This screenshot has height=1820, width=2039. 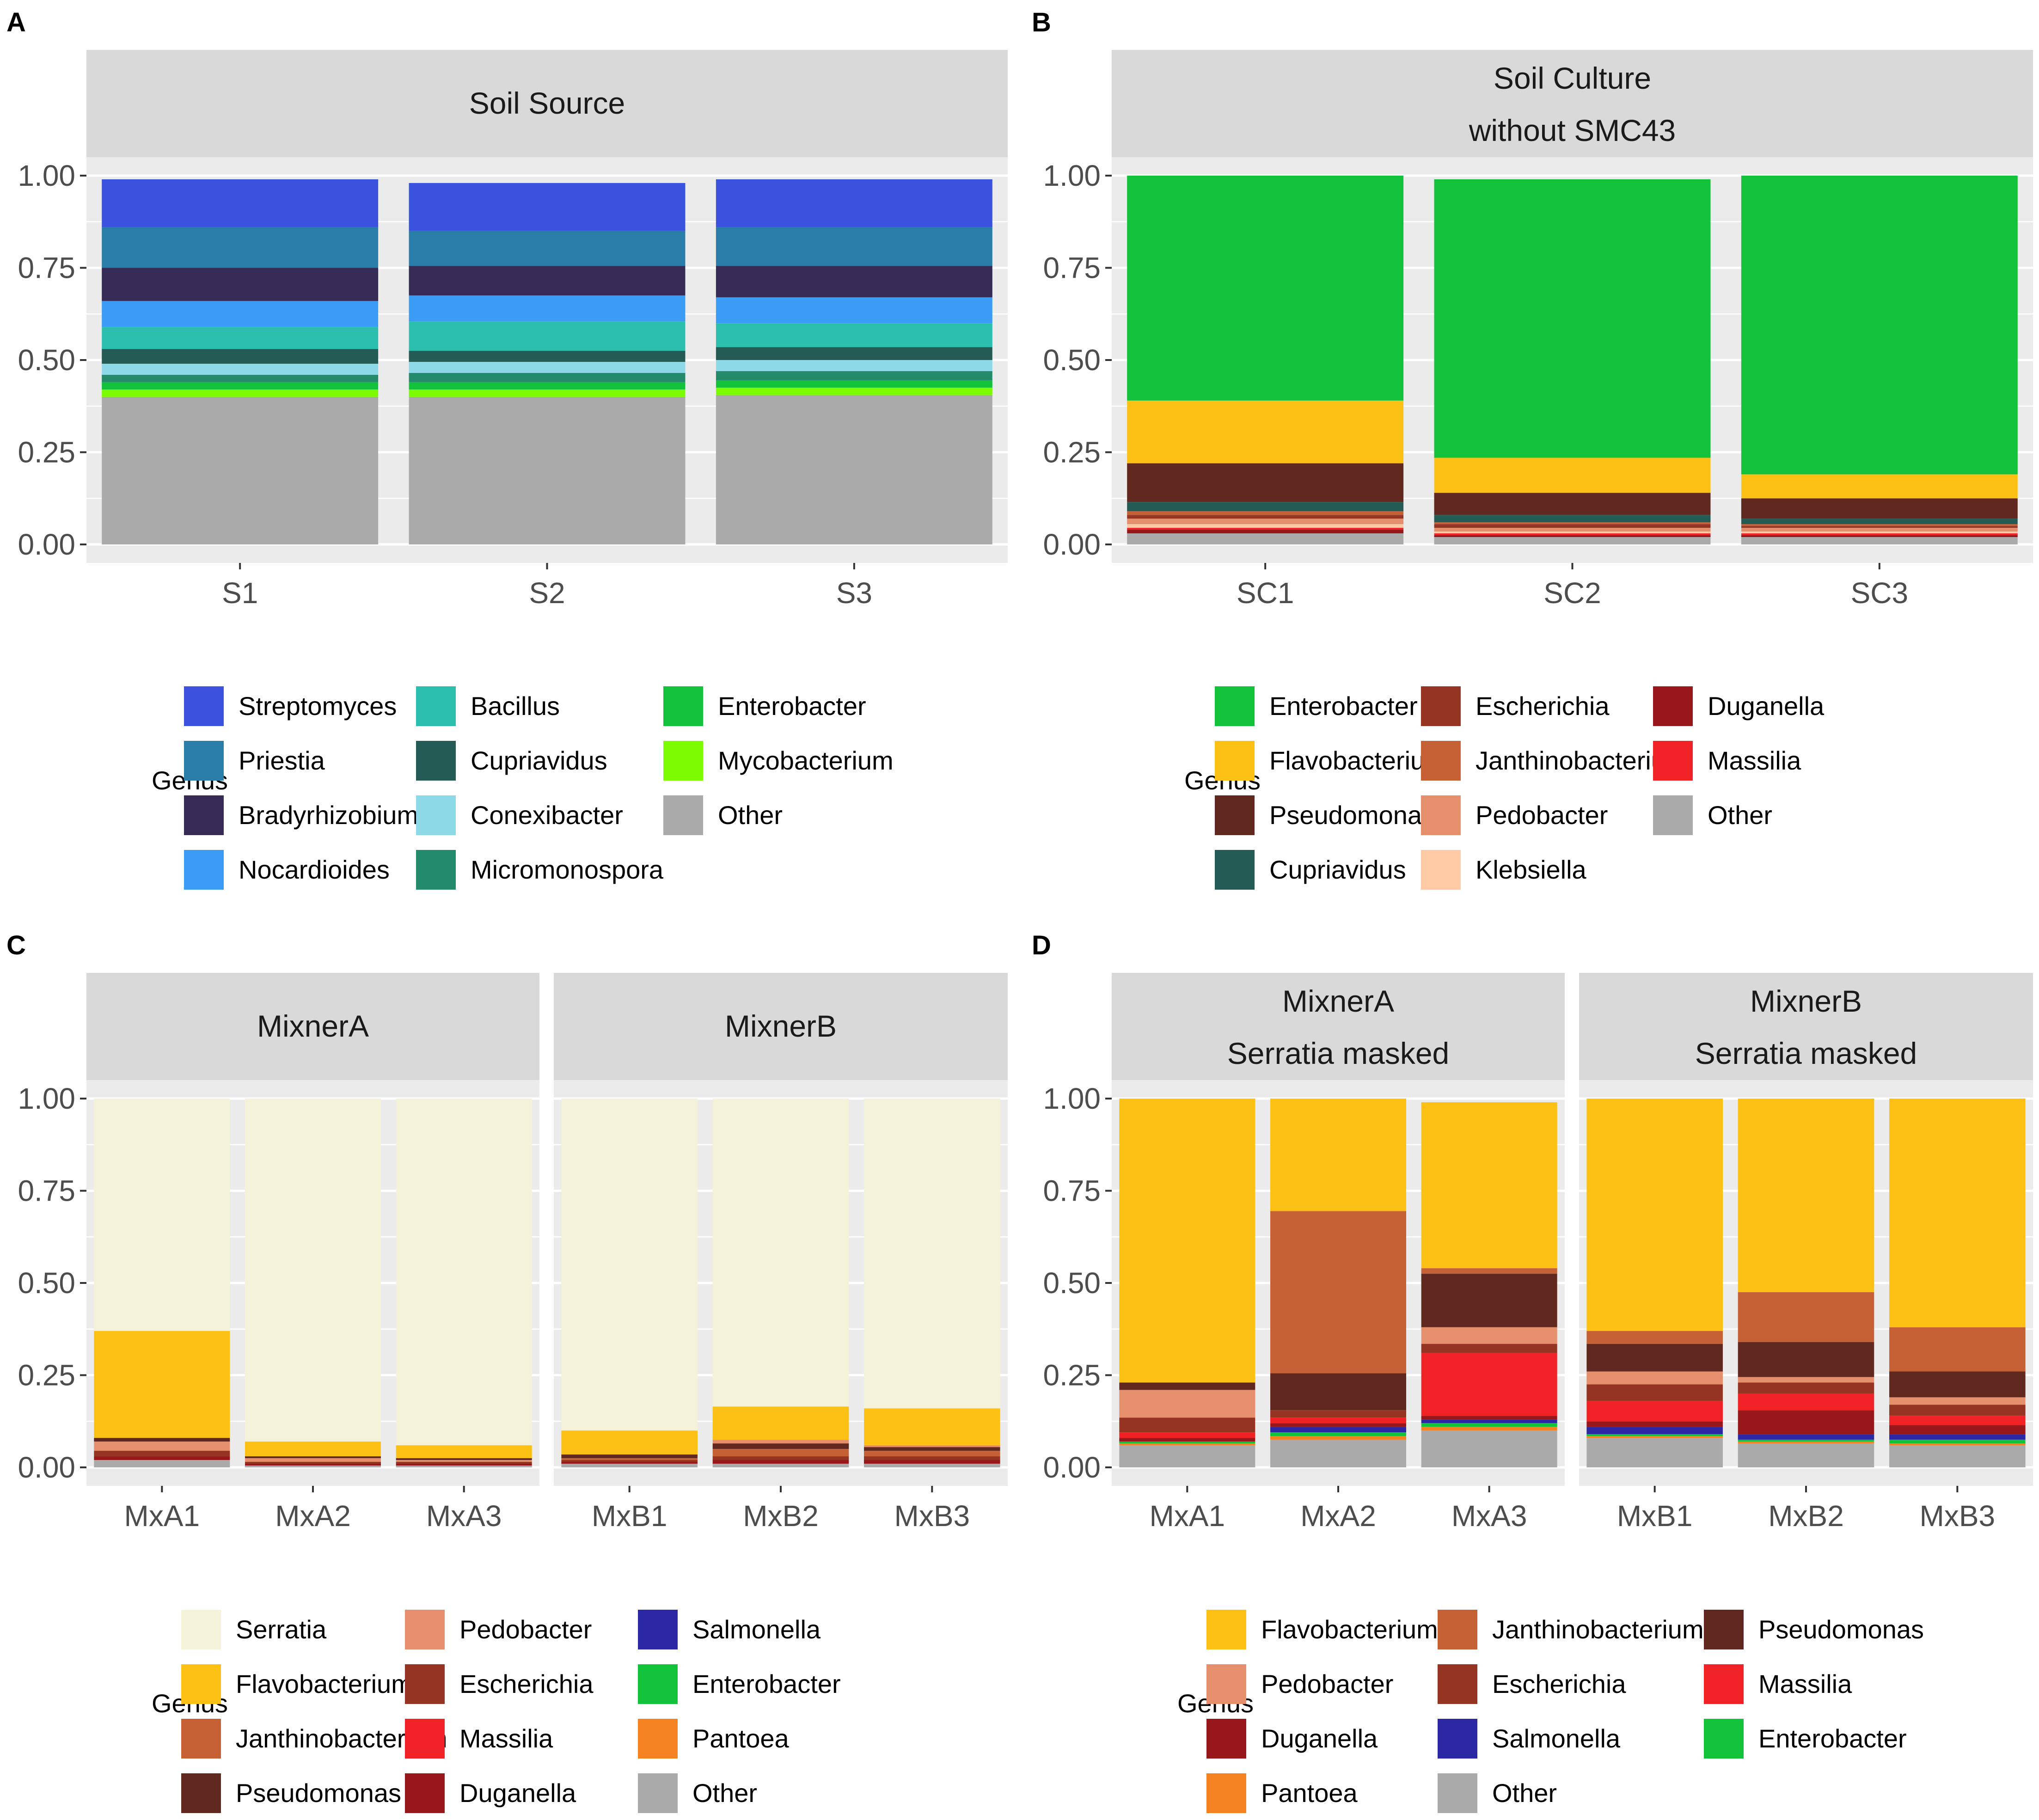 I want to click on legend-item-duganella: Duganella, so click(x=1739, y=706).